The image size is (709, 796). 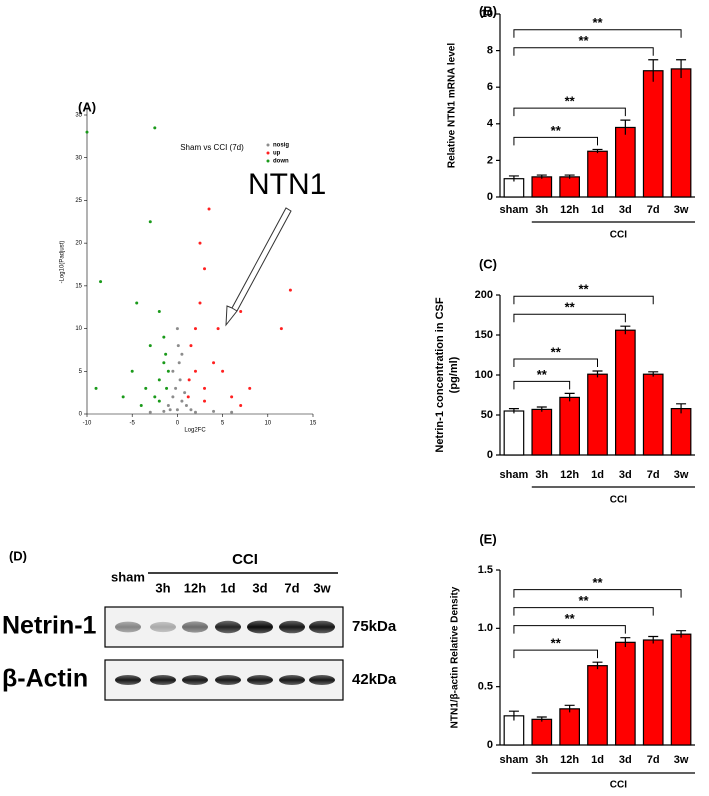 I want to click on y-tick-label: 8, so click(x=490, y=51).